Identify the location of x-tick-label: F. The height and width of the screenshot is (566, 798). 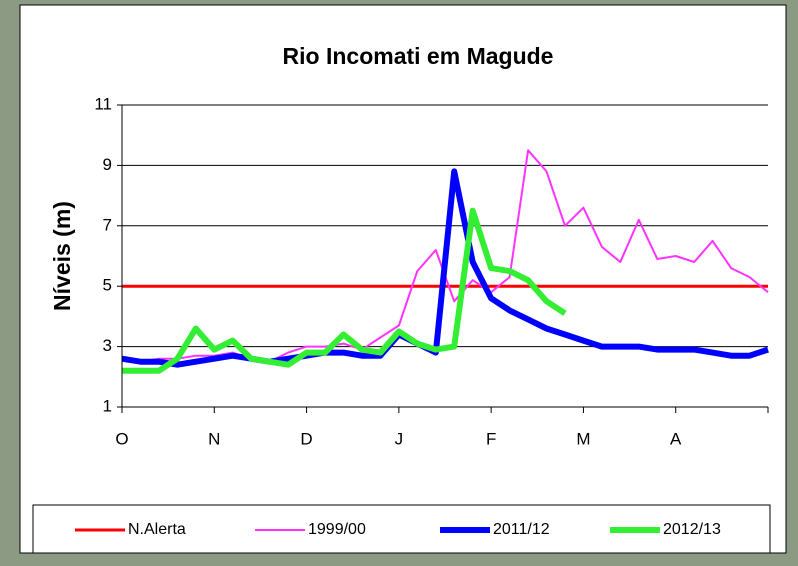
(491, 438).